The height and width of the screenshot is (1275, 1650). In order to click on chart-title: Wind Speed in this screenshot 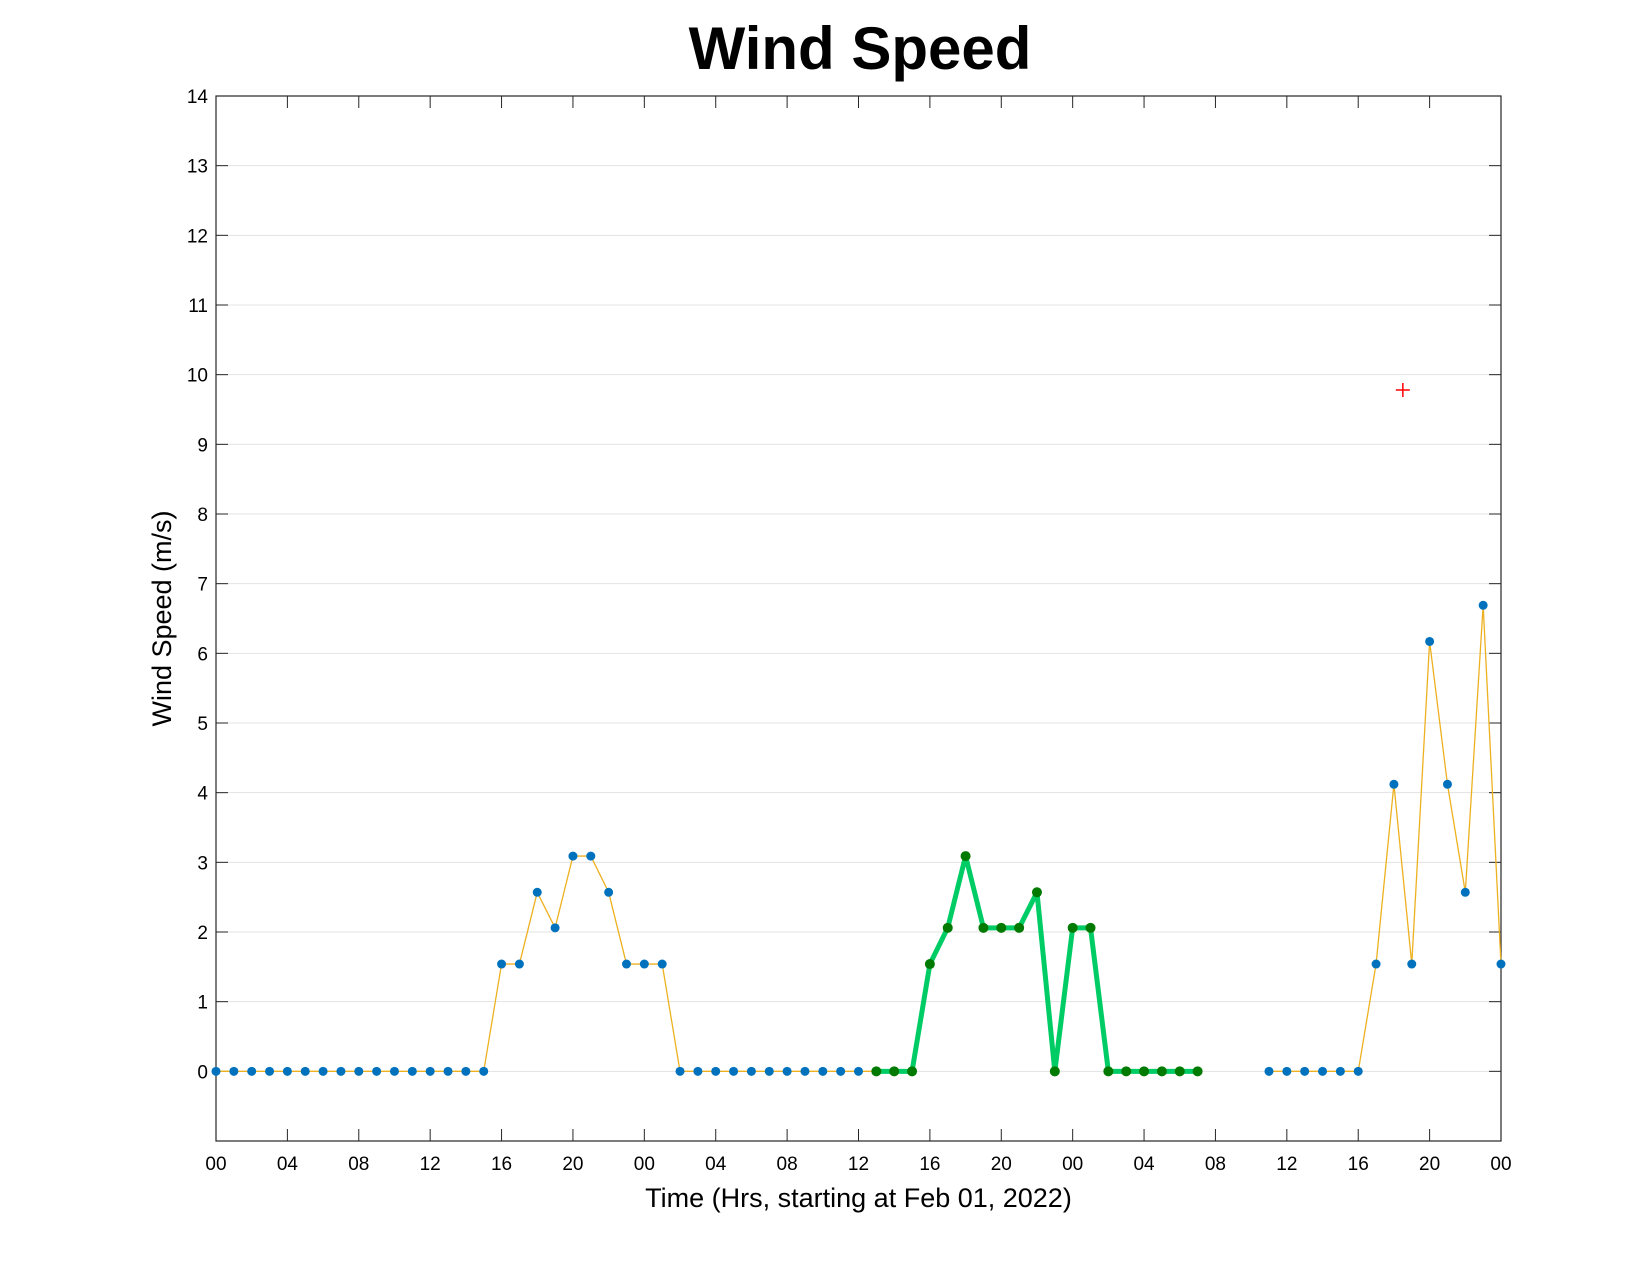, I will do `click(860, 48)`.